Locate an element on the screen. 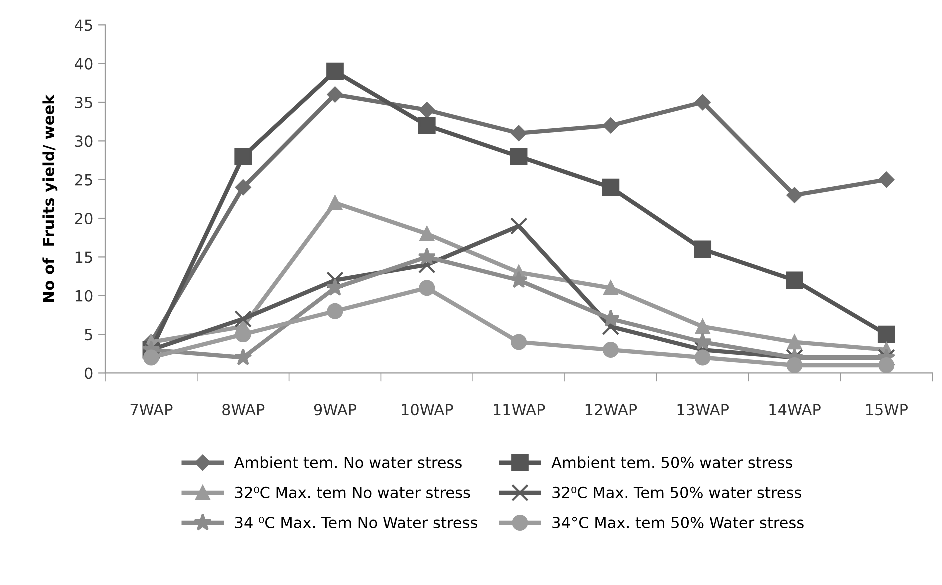 The width and height of the screenshot is (942, 585). legend-label: Ambient tem. No water stress is located at coordinates (348, 462).